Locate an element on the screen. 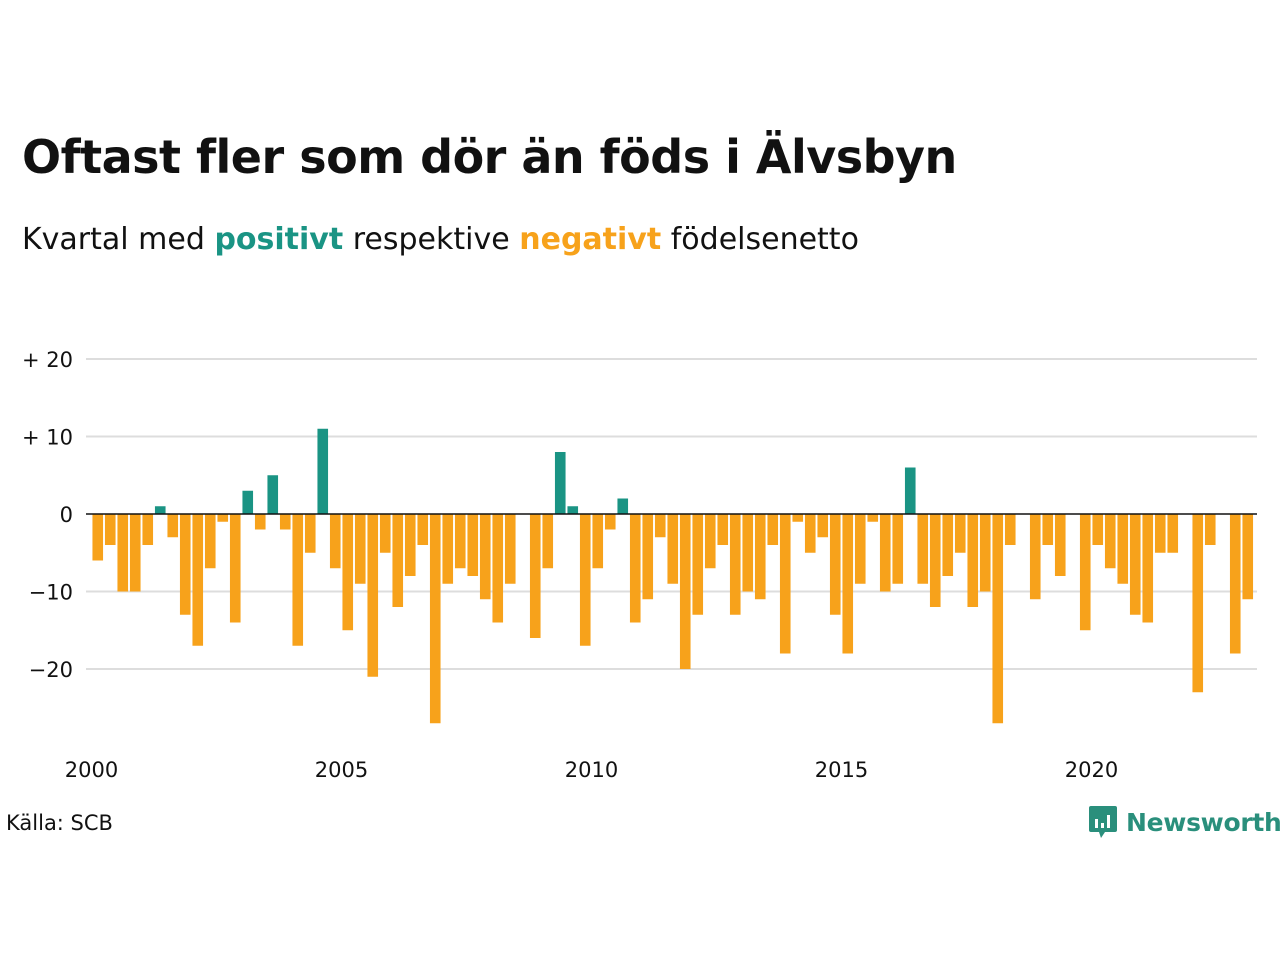  y-tick-label: + 20 is located at coordinates (47, 360).